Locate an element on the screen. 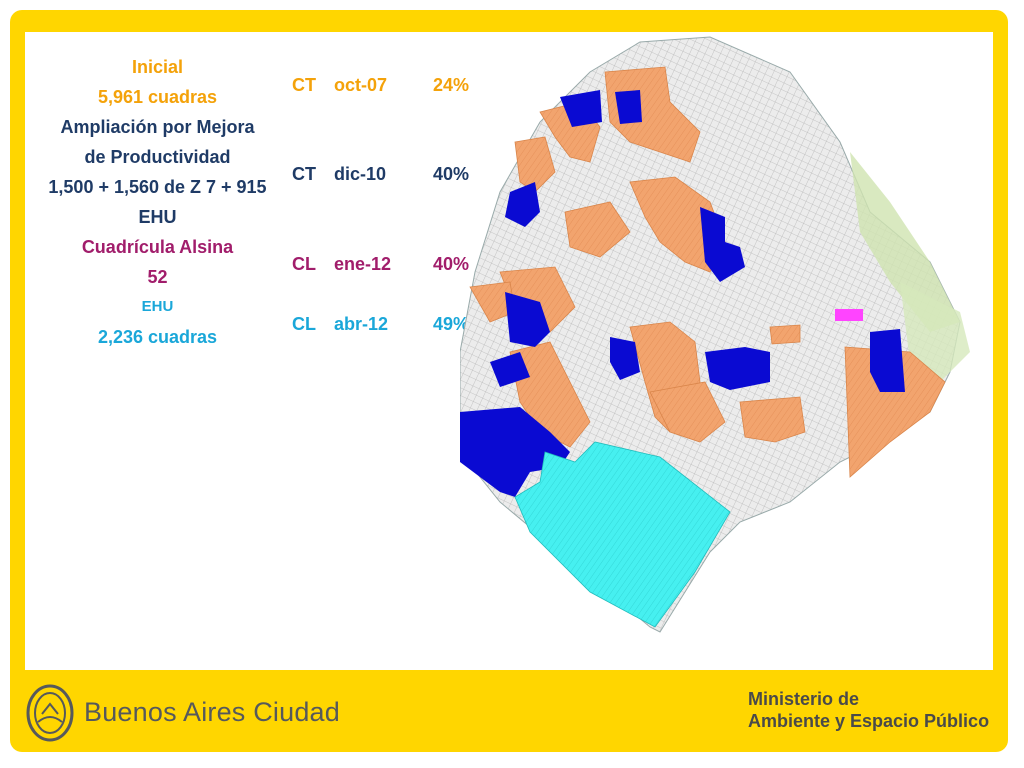 This screenshot has width=1024, height=768. row-alsina: CL ene-12 40% is located at coordinates (380, 264).